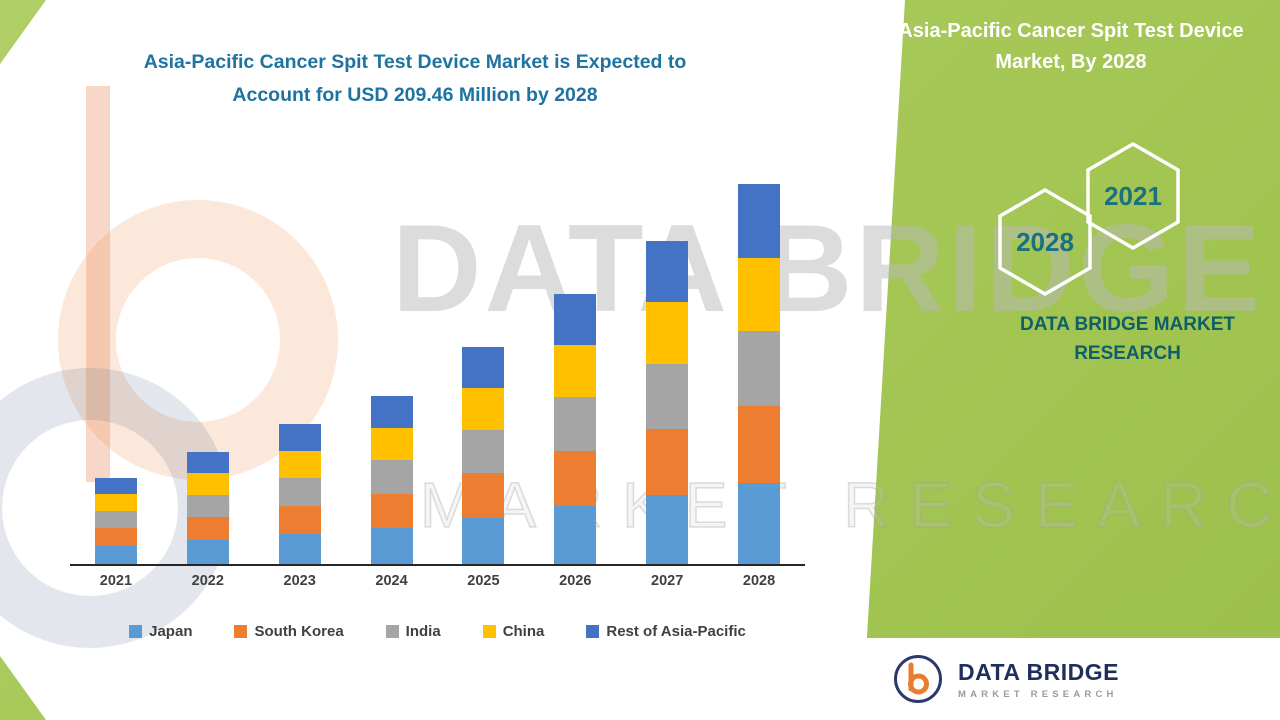 Image resolution: width=1280 pixels, height=720 pixels. I want to click on x-axis-label: 2022, so click(207, 581).